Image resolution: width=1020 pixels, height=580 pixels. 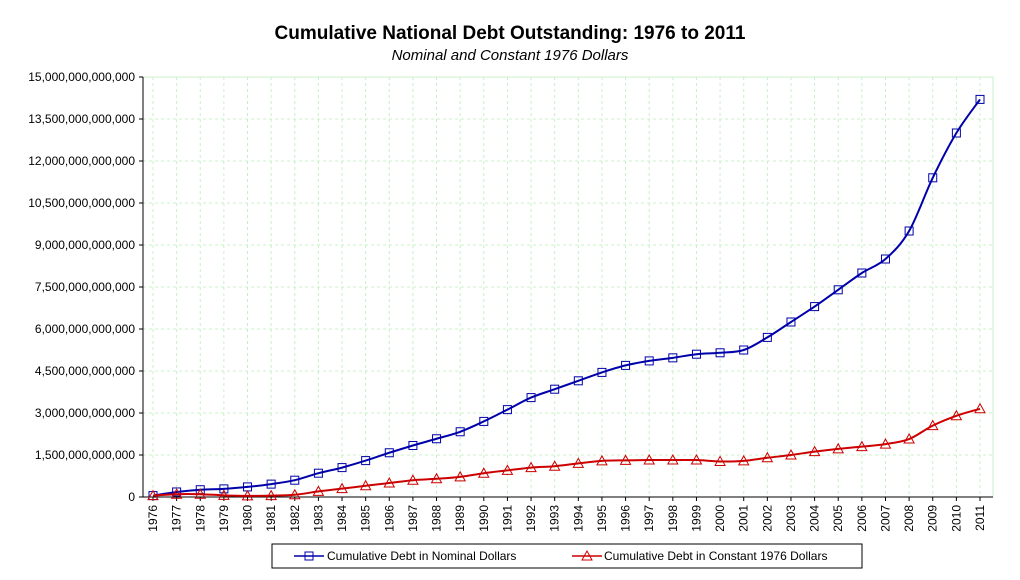 What do you see at coordinates (578, 518) in the screenshot?
I see `x-tick-label: 1994` at bounding box center [578, 518].